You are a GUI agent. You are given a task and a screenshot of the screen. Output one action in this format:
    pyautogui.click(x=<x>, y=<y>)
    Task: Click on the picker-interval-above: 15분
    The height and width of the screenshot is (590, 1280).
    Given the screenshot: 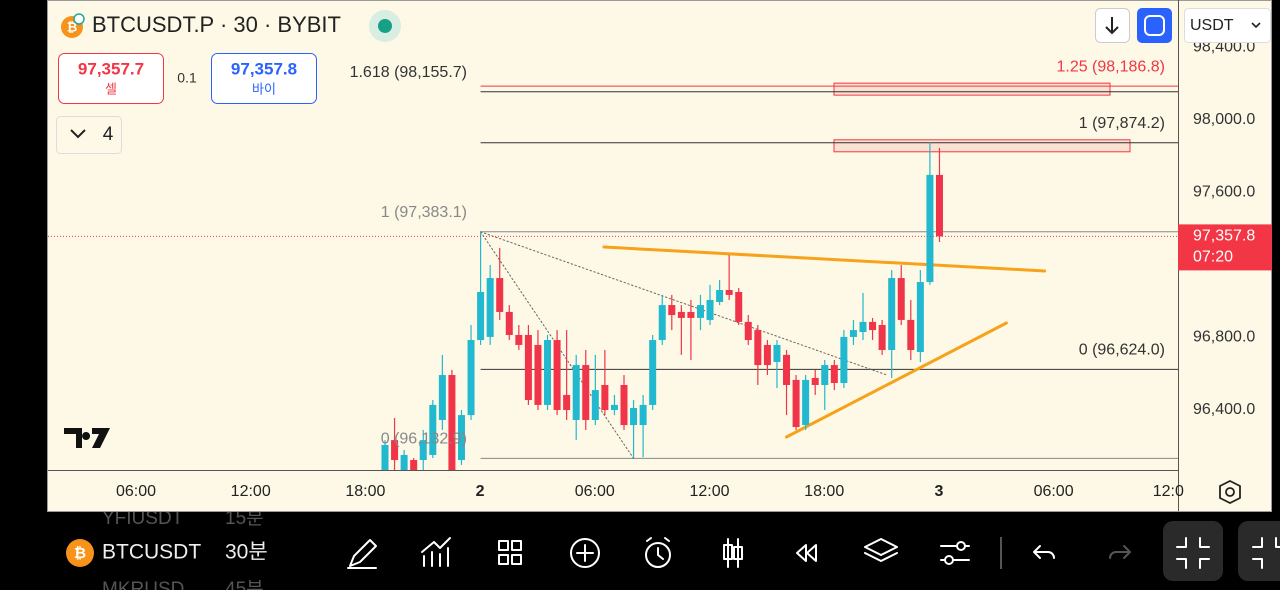 What is the action you would take?
    pyautogui.click(x=244, y=518)
    